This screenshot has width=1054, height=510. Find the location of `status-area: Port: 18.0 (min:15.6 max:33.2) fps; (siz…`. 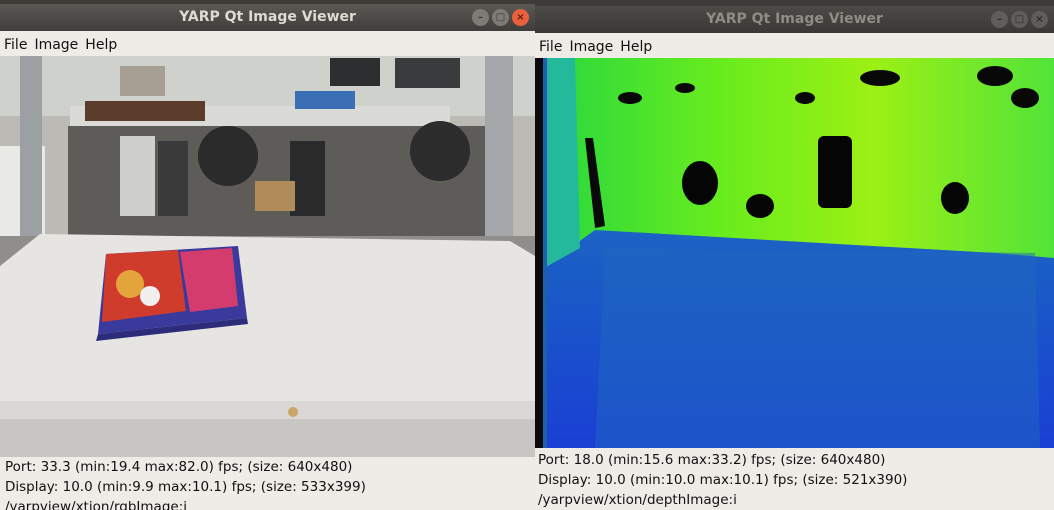

status-area: Port: 18.0 (min:15.6 max:33.2) fps; (siz… is located at coordinates (722, 480).